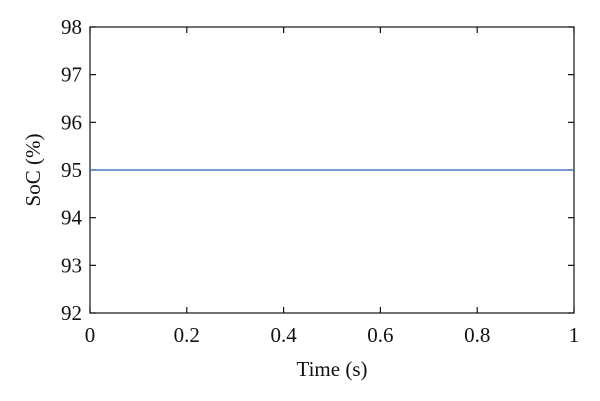 The image size is (600, 401). Describe the element at coordinates (187, 335) in the screenshot. I see `x-tick-label: 0.2` at that location.